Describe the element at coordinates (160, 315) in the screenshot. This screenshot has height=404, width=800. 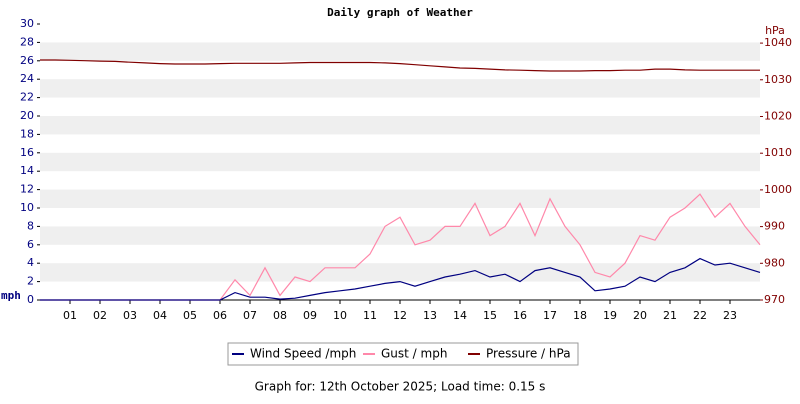
I see `x-tick-label: 04` at that location.